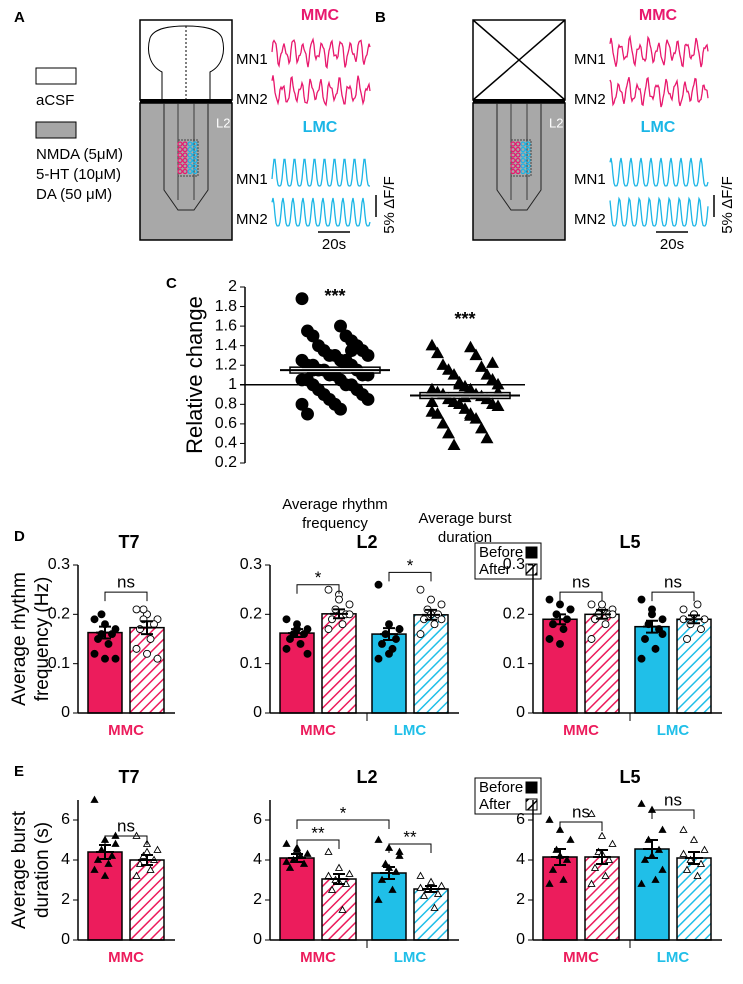  What do you see at coordinates (257, 859) in the screenshot?
I see `y-tick-label: 4` at bounding box center [257, 859].